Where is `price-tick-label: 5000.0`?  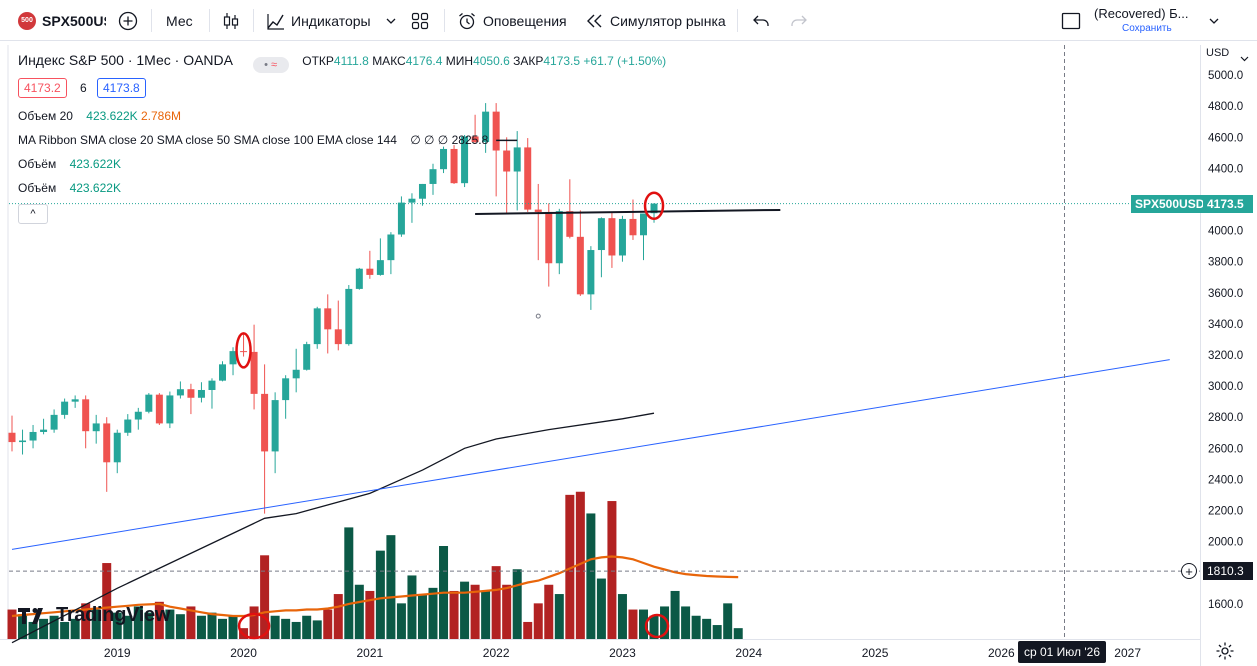
price-tick-label: 5000.0 is located at coordinates (1225, 76).